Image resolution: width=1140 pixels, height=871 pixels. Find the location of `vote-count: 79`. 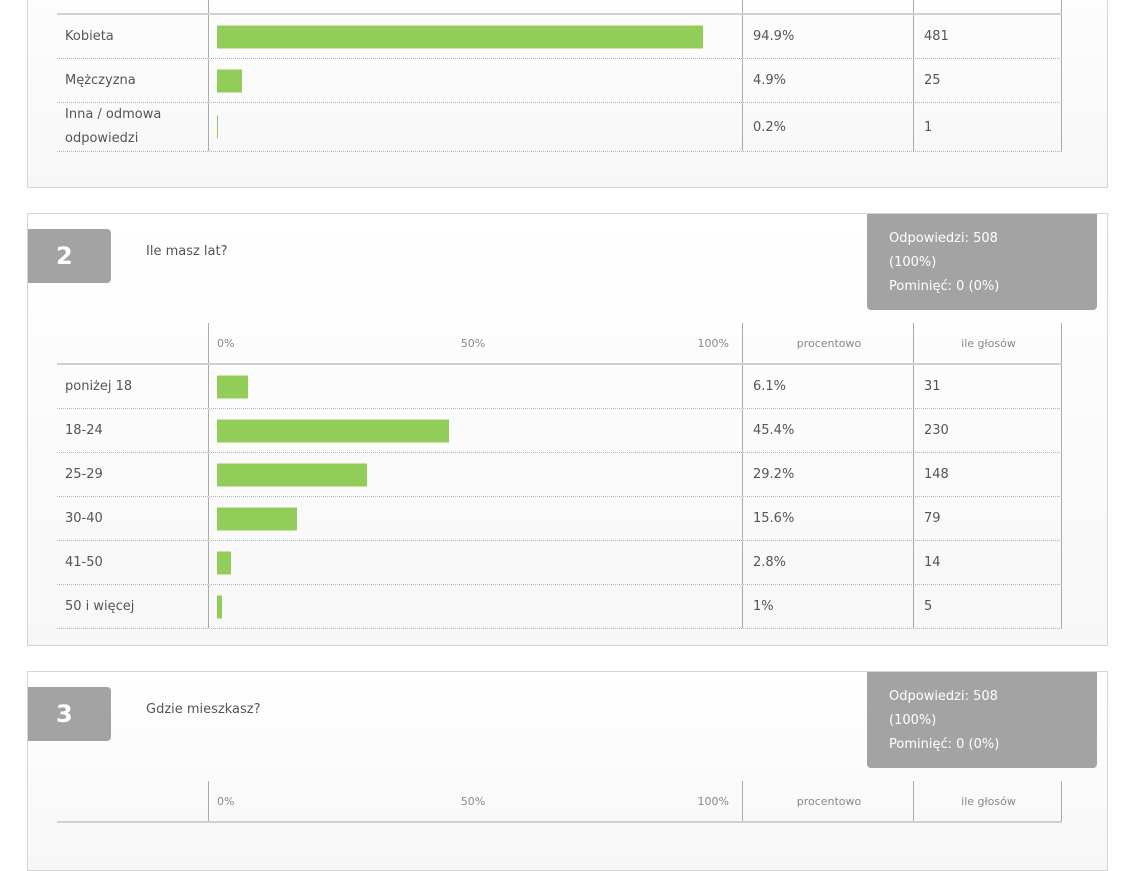

vote-count: 79 is located at coordinates (987, 518).